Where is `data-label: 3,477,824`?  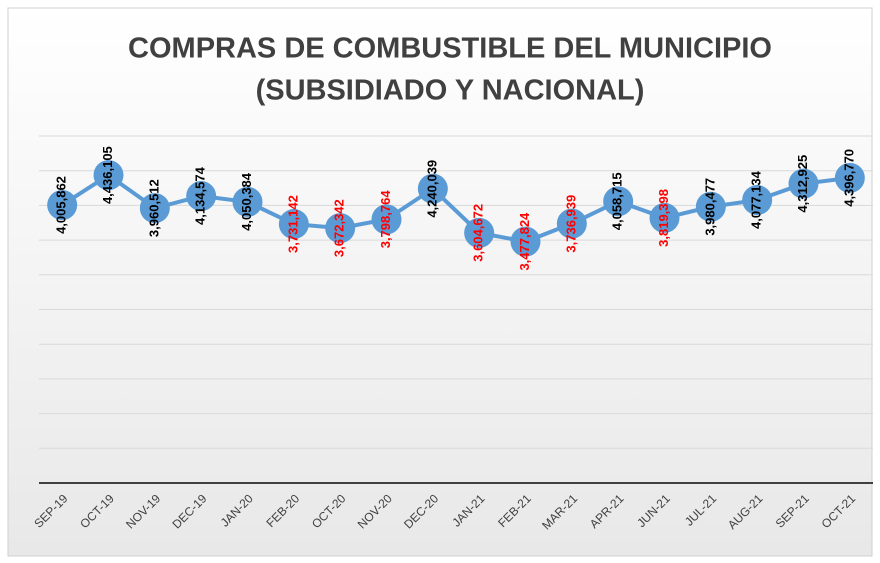 data-label: 3,477,824 is located at coordinates (524, 241).